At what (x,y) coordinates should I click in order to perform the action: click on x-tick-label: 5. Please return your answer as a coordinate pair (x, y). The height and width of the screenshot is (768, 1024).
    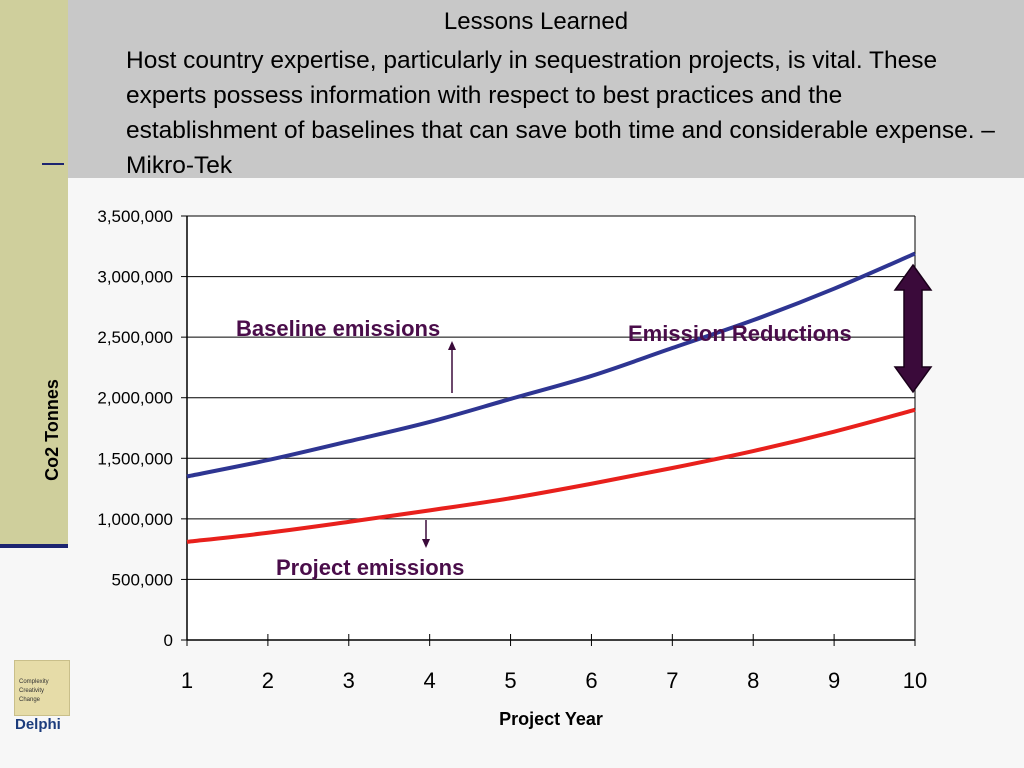
    Looking at the image, I should click on (510, 680).